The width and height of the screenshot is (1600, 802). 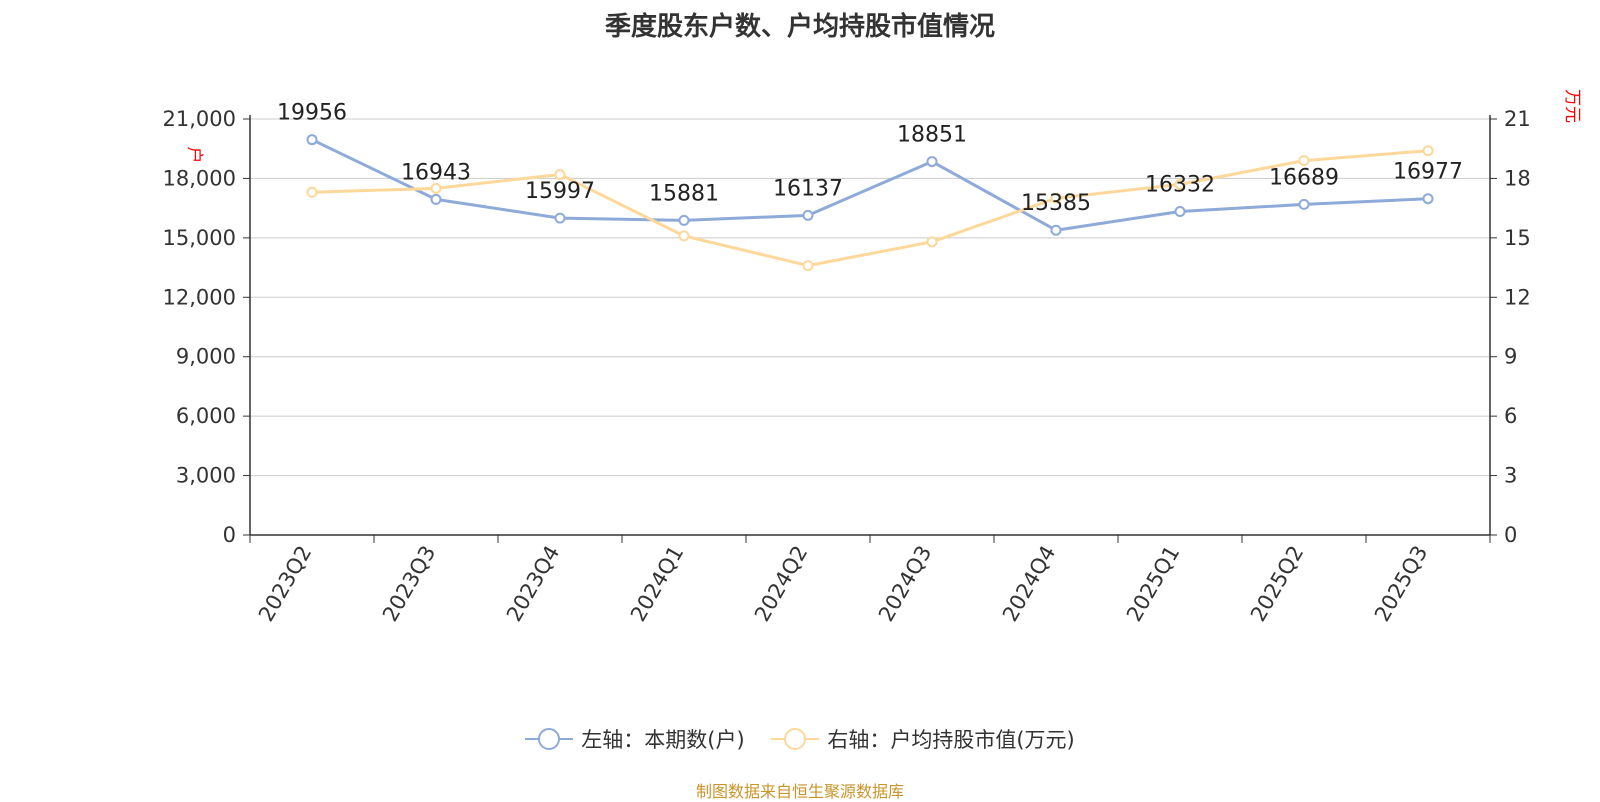 What do you see at coordinates (799, 791) in the screenshot?
I see `data-source-note: 制图数据来自恒生聚源数据库` at bounding box center [799, 791].